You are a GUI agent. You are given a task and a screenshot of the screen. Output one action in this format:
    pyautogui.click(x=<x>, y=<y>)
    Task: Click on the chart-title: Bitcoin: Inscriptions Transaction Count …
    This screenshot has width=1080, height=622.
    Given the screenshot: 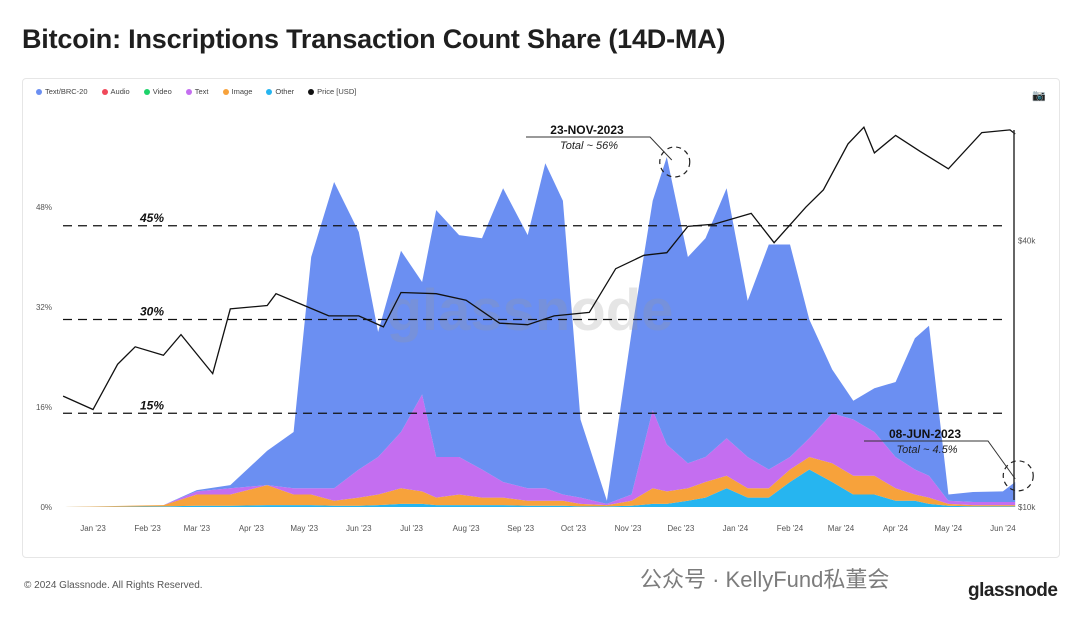 What is the action you would take?
    pyautogui.click(x=374, y=39)
    